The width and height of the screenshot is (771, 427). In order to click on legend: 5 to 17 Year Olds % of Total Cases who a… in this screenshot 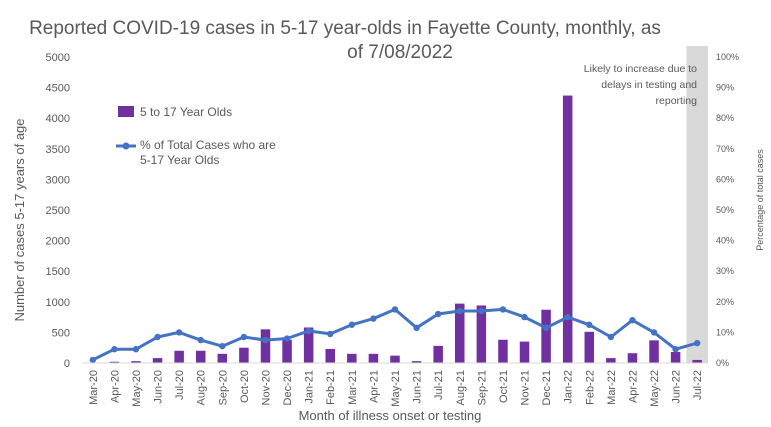, I will do `click(197, 136)`.